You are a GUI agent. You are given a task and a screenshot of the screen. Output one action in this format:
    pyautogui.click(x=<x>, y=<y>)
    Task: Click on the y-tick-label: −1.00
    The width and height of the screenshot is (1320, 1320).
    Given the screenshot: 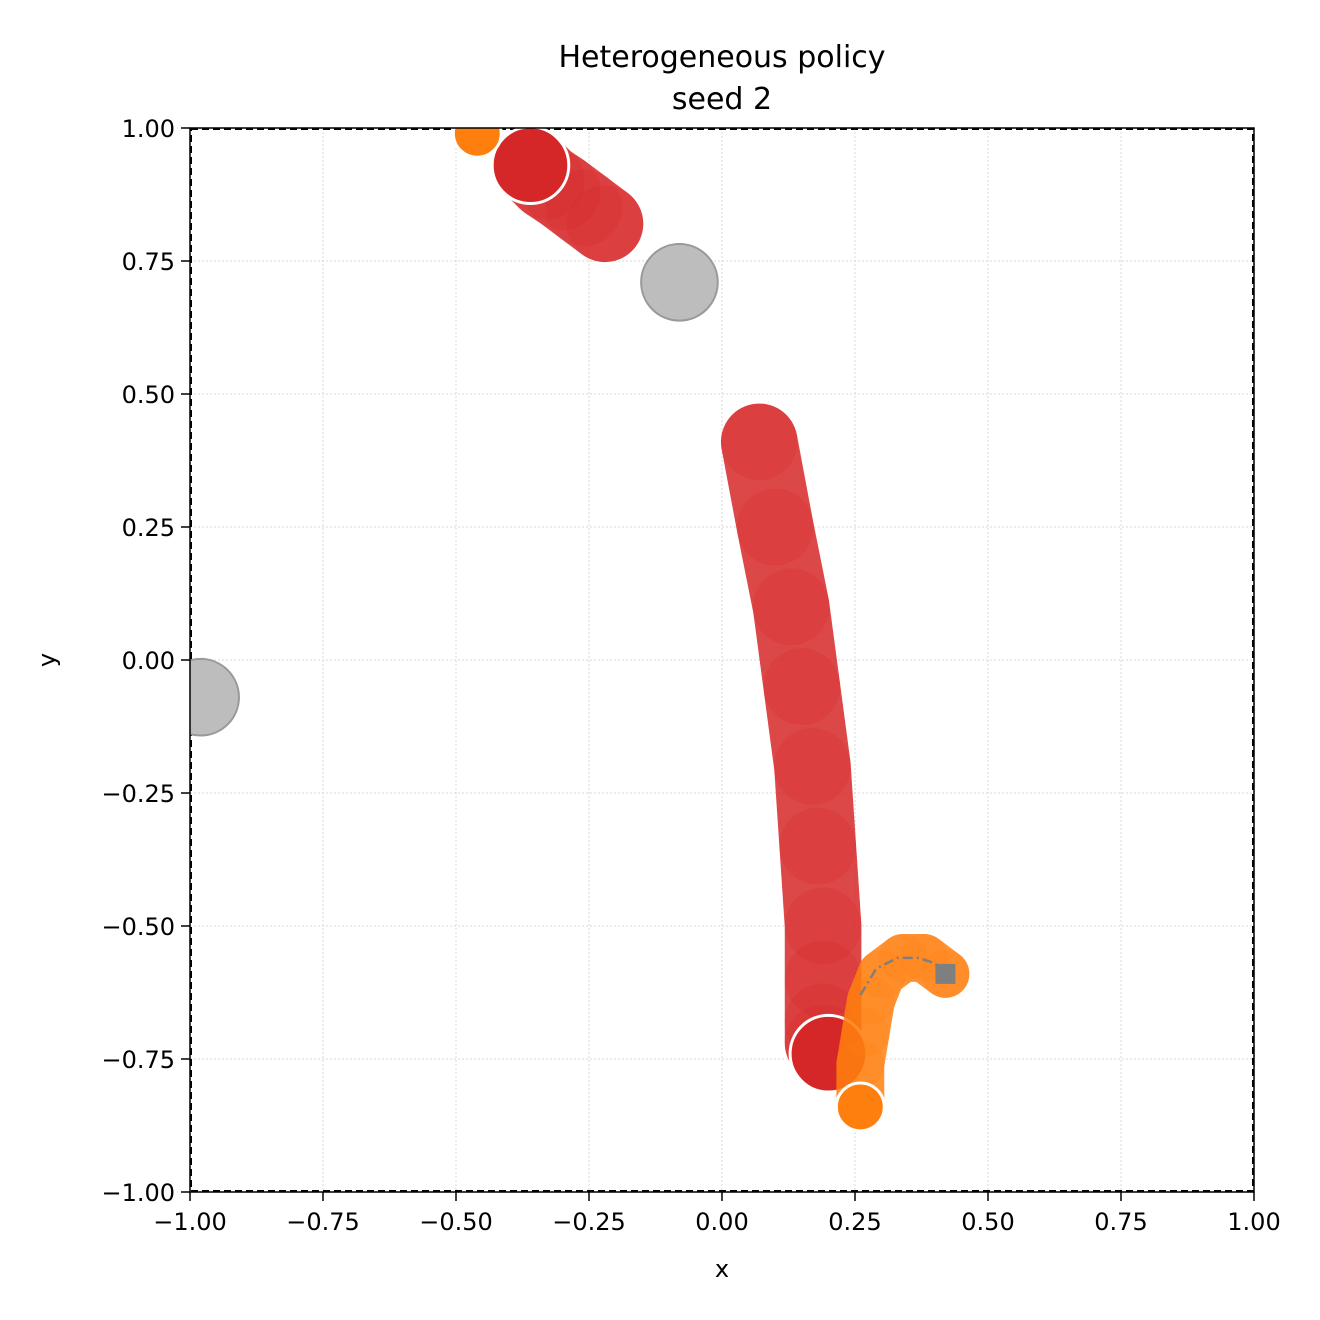 What is the action you would take?
    pyautogui.click(x=138, y=1193)
    